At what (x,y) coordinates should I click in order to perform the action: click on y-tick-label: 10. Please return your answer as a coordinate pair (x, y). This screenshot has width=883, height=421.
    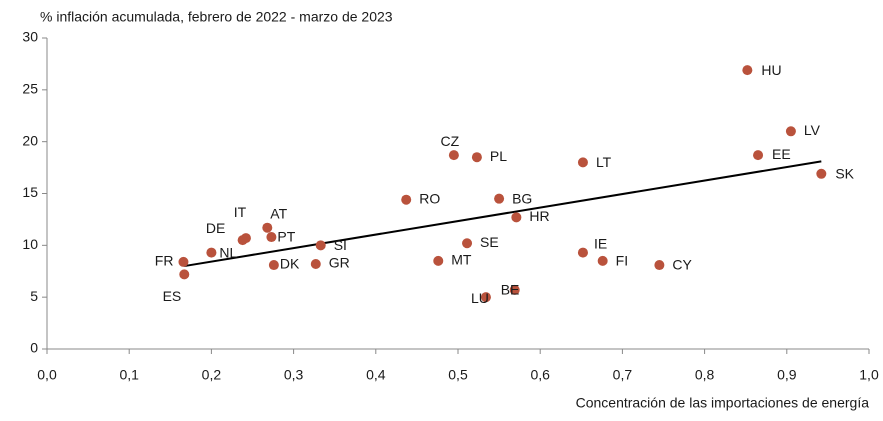
    Looking at the image, I should click on (30, 244).